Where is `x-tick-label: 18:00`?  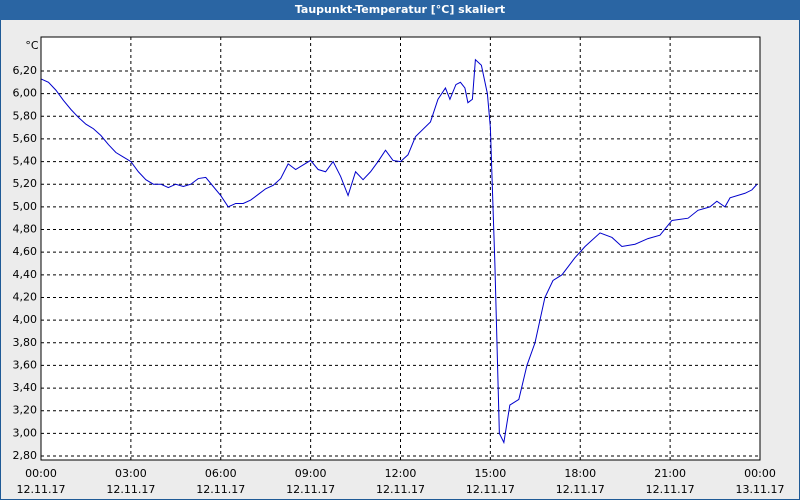 x-tick-label: 18:00 is located at coordinates (580, 473).